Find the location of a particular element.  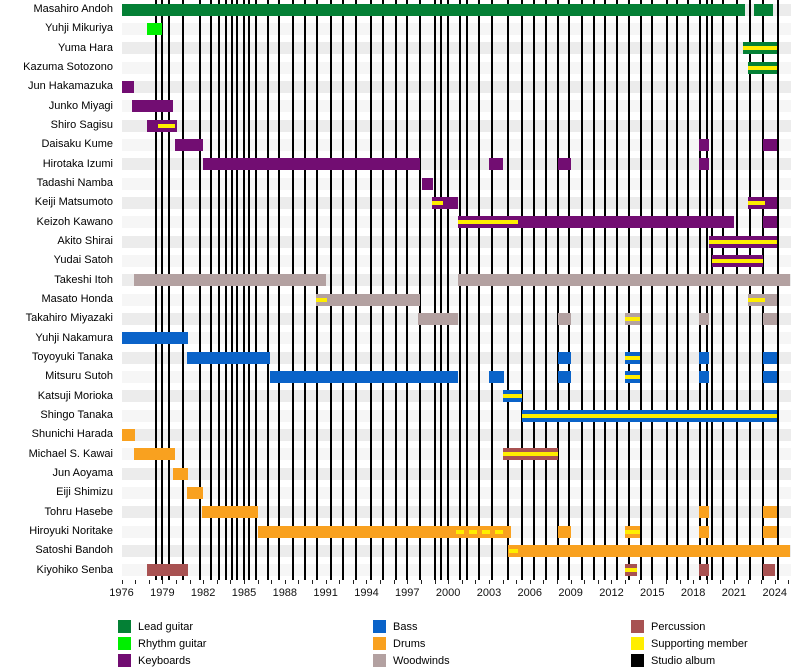

axis-year-label: 2021 is located at coordinates (734, 593).